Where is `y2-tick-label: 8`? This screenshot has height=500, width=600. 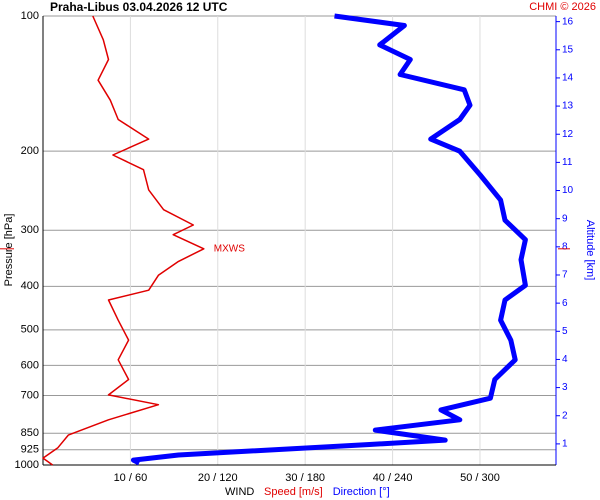
y2-tick-label: 8 is located at coordinates (565, 246).